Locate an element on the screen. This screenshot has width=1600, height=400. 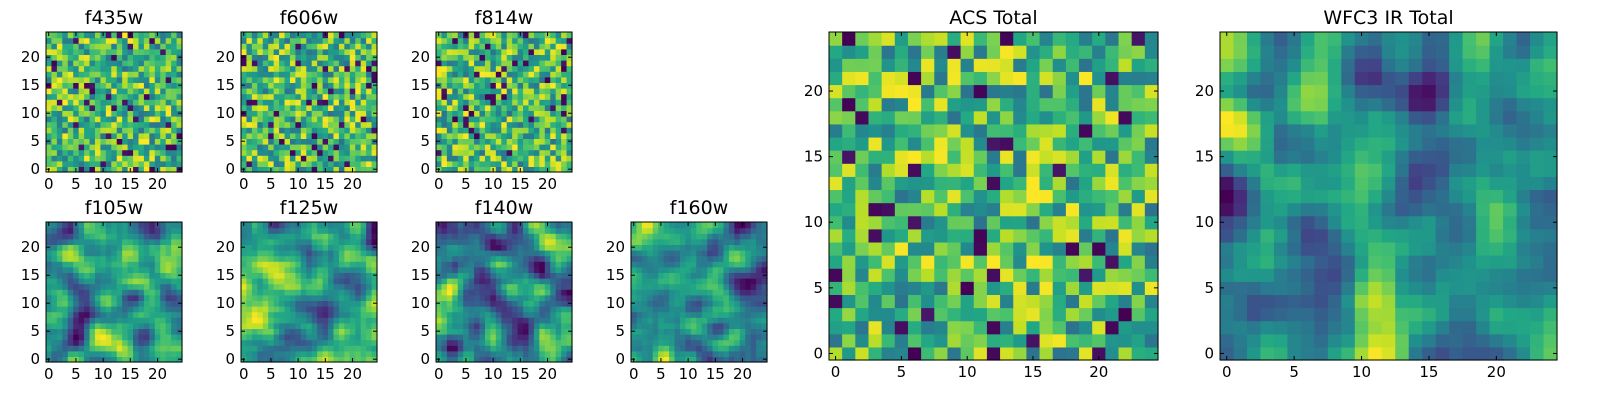
axes-frame is located at coordinates (504, 292).